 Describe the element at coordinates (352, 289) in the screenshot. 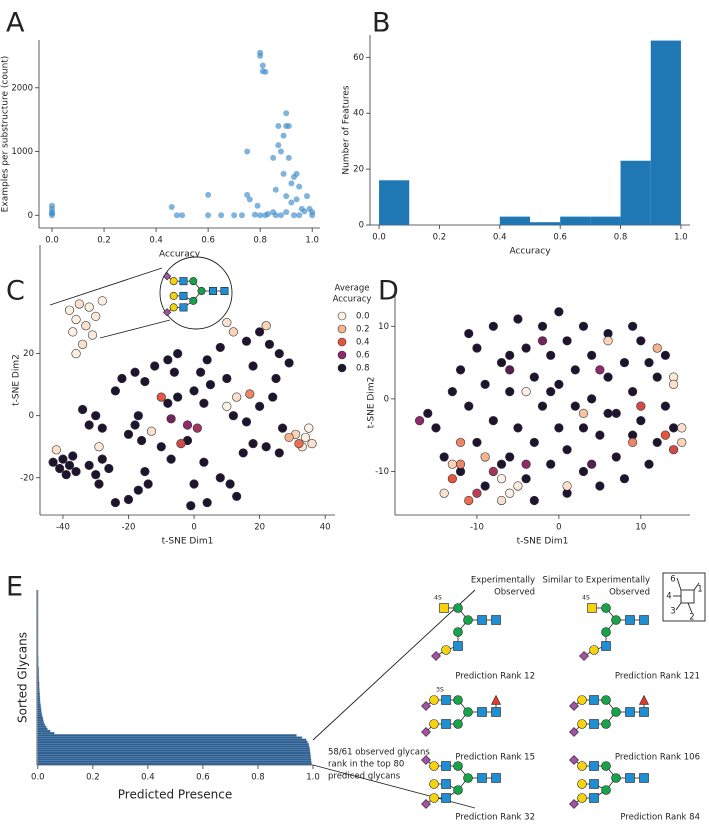

I see `legend-title: Average` at that location.